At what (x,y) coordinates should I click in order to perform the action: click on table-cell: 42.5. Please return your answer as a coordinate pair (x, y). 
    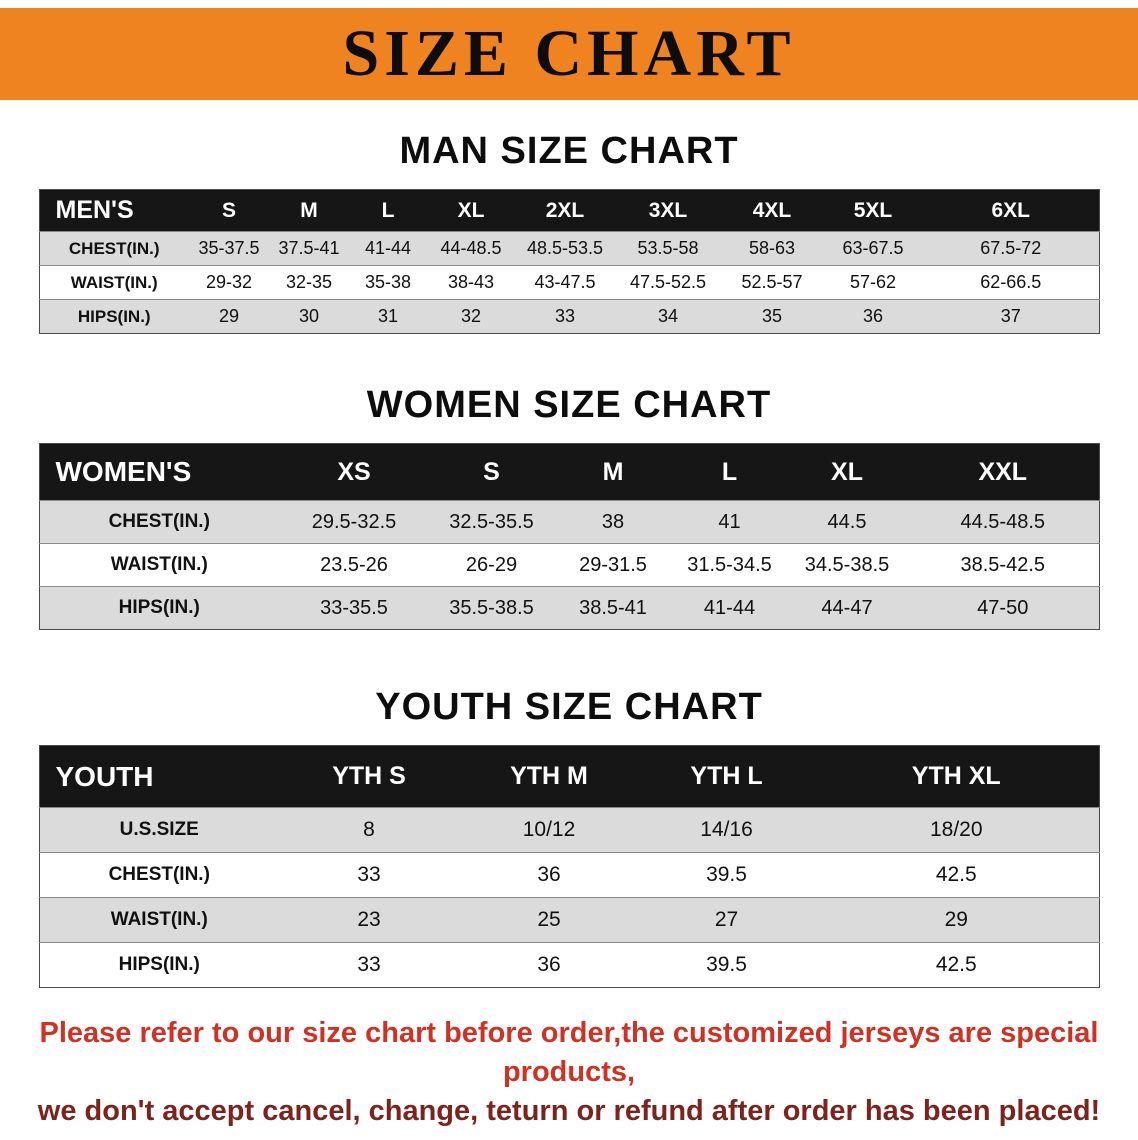
    Looking at the image, I should click on (956, 964).